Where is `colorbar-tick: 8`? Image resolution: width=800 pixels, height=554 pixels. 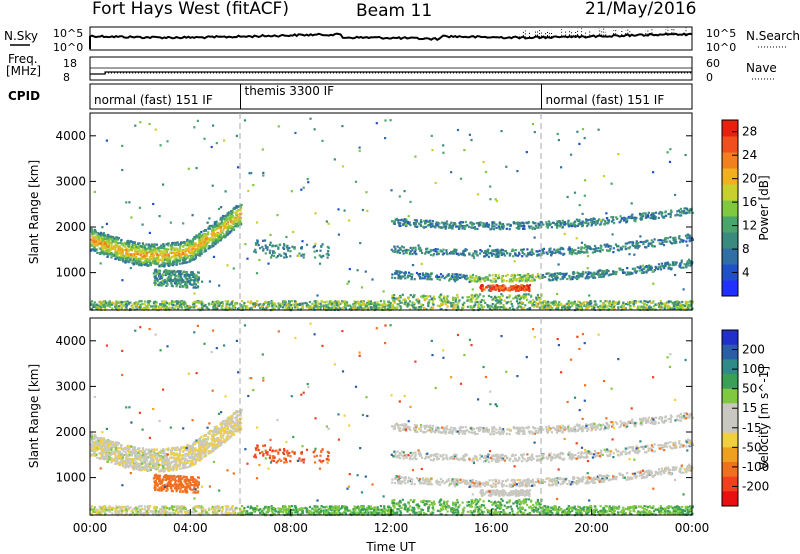 colorbar-tick: 8 is located at coordinates (746, 249).